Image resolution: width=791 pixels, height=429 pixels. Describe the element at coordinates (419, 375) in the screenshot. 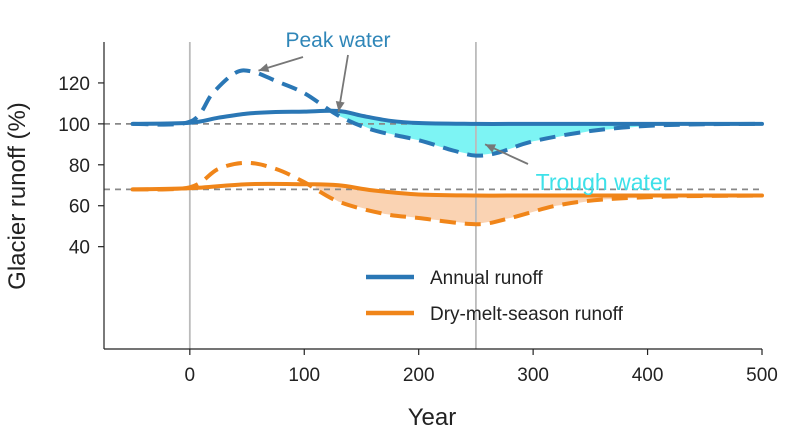

I see `x-tick-label-200: 200` at that location.